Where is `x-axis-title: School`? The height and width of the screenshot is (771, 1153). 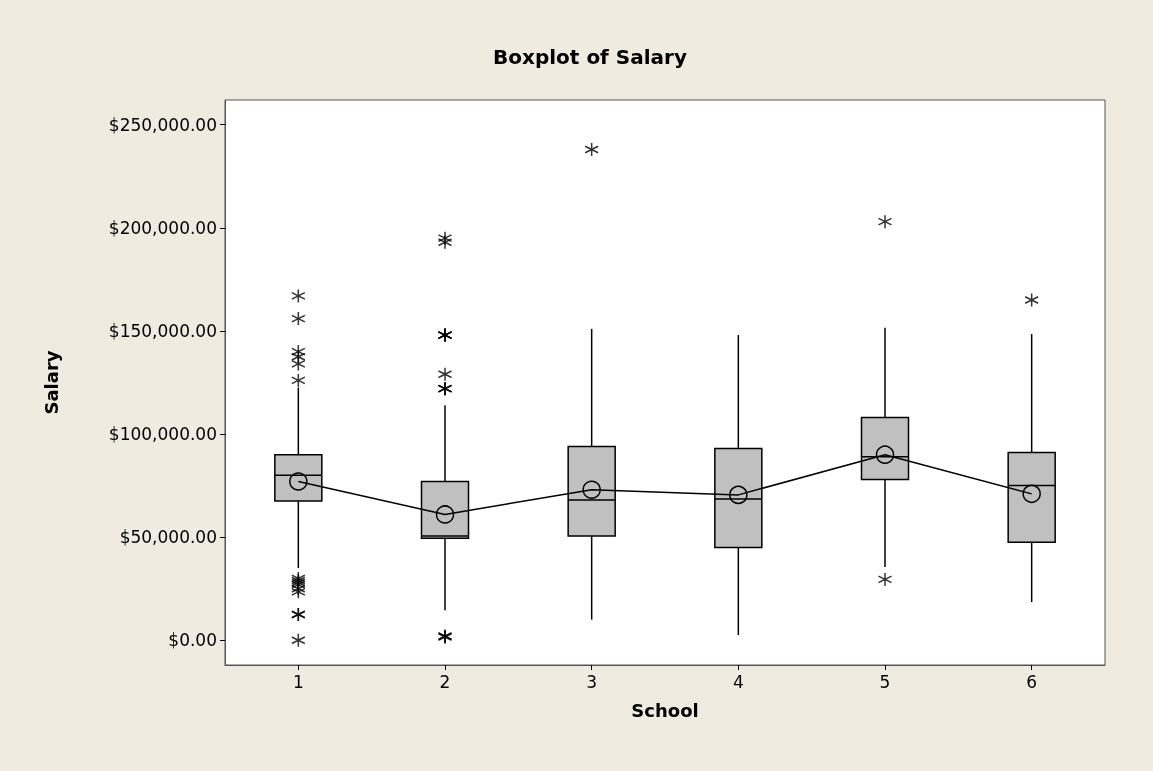
x-axis-title: School is located at coordinates (665, 710).